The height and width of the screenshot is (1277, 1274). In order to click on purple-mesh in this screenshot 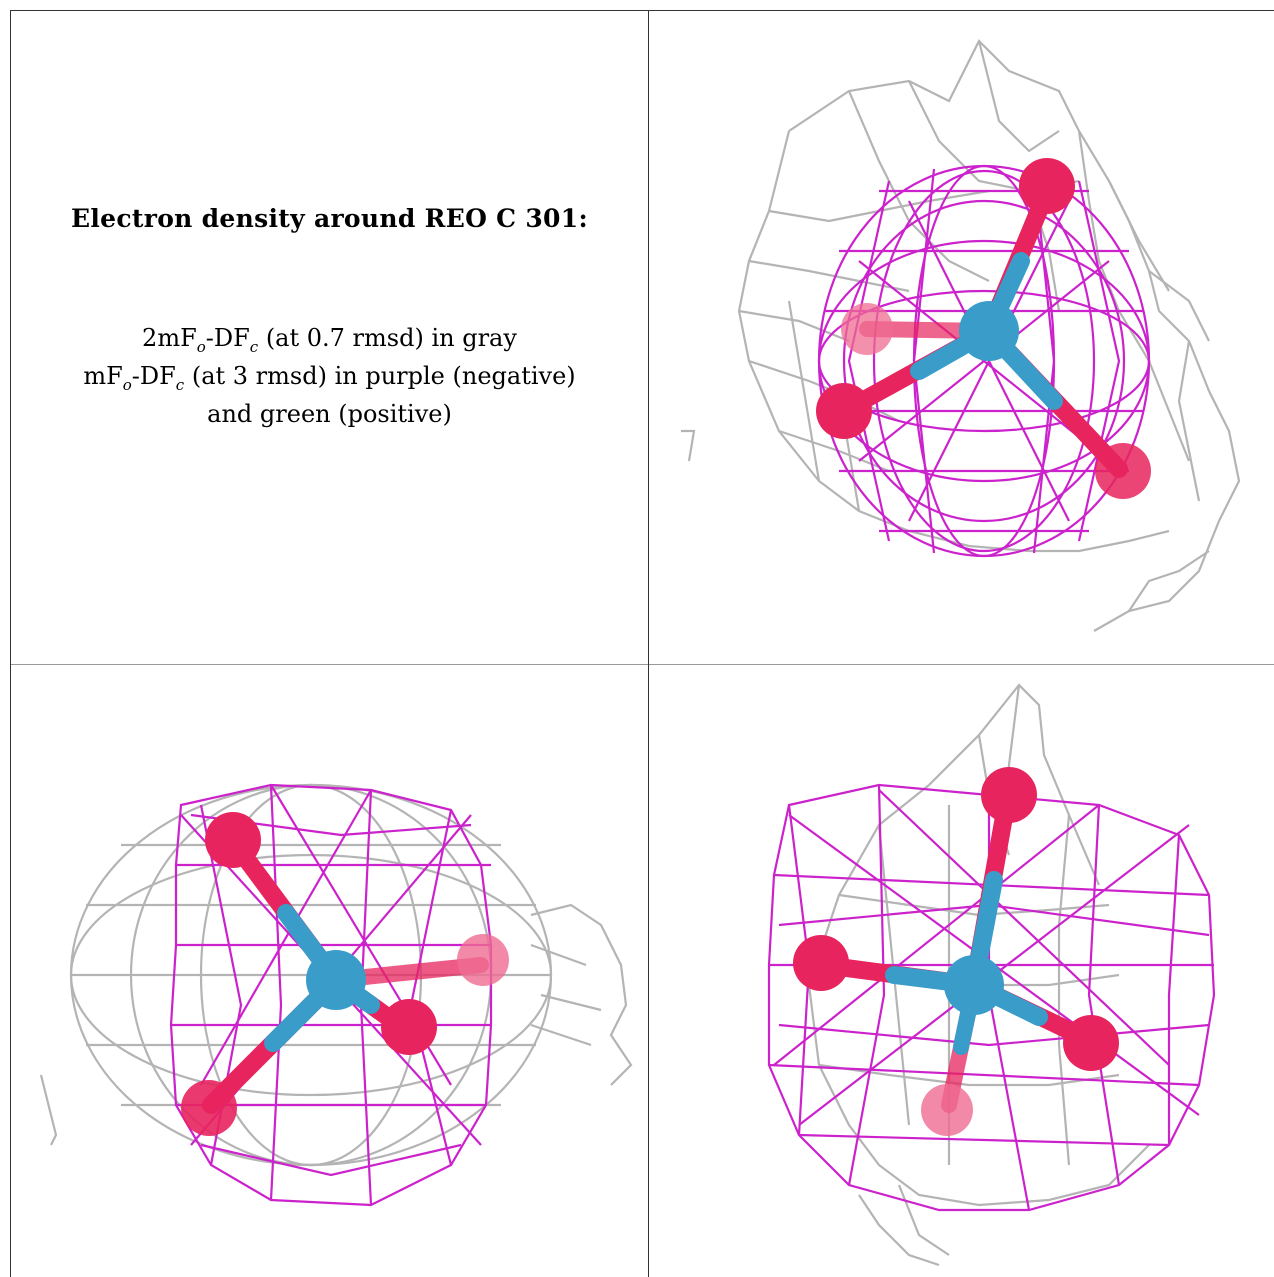, I will do `click(984, 361)`.